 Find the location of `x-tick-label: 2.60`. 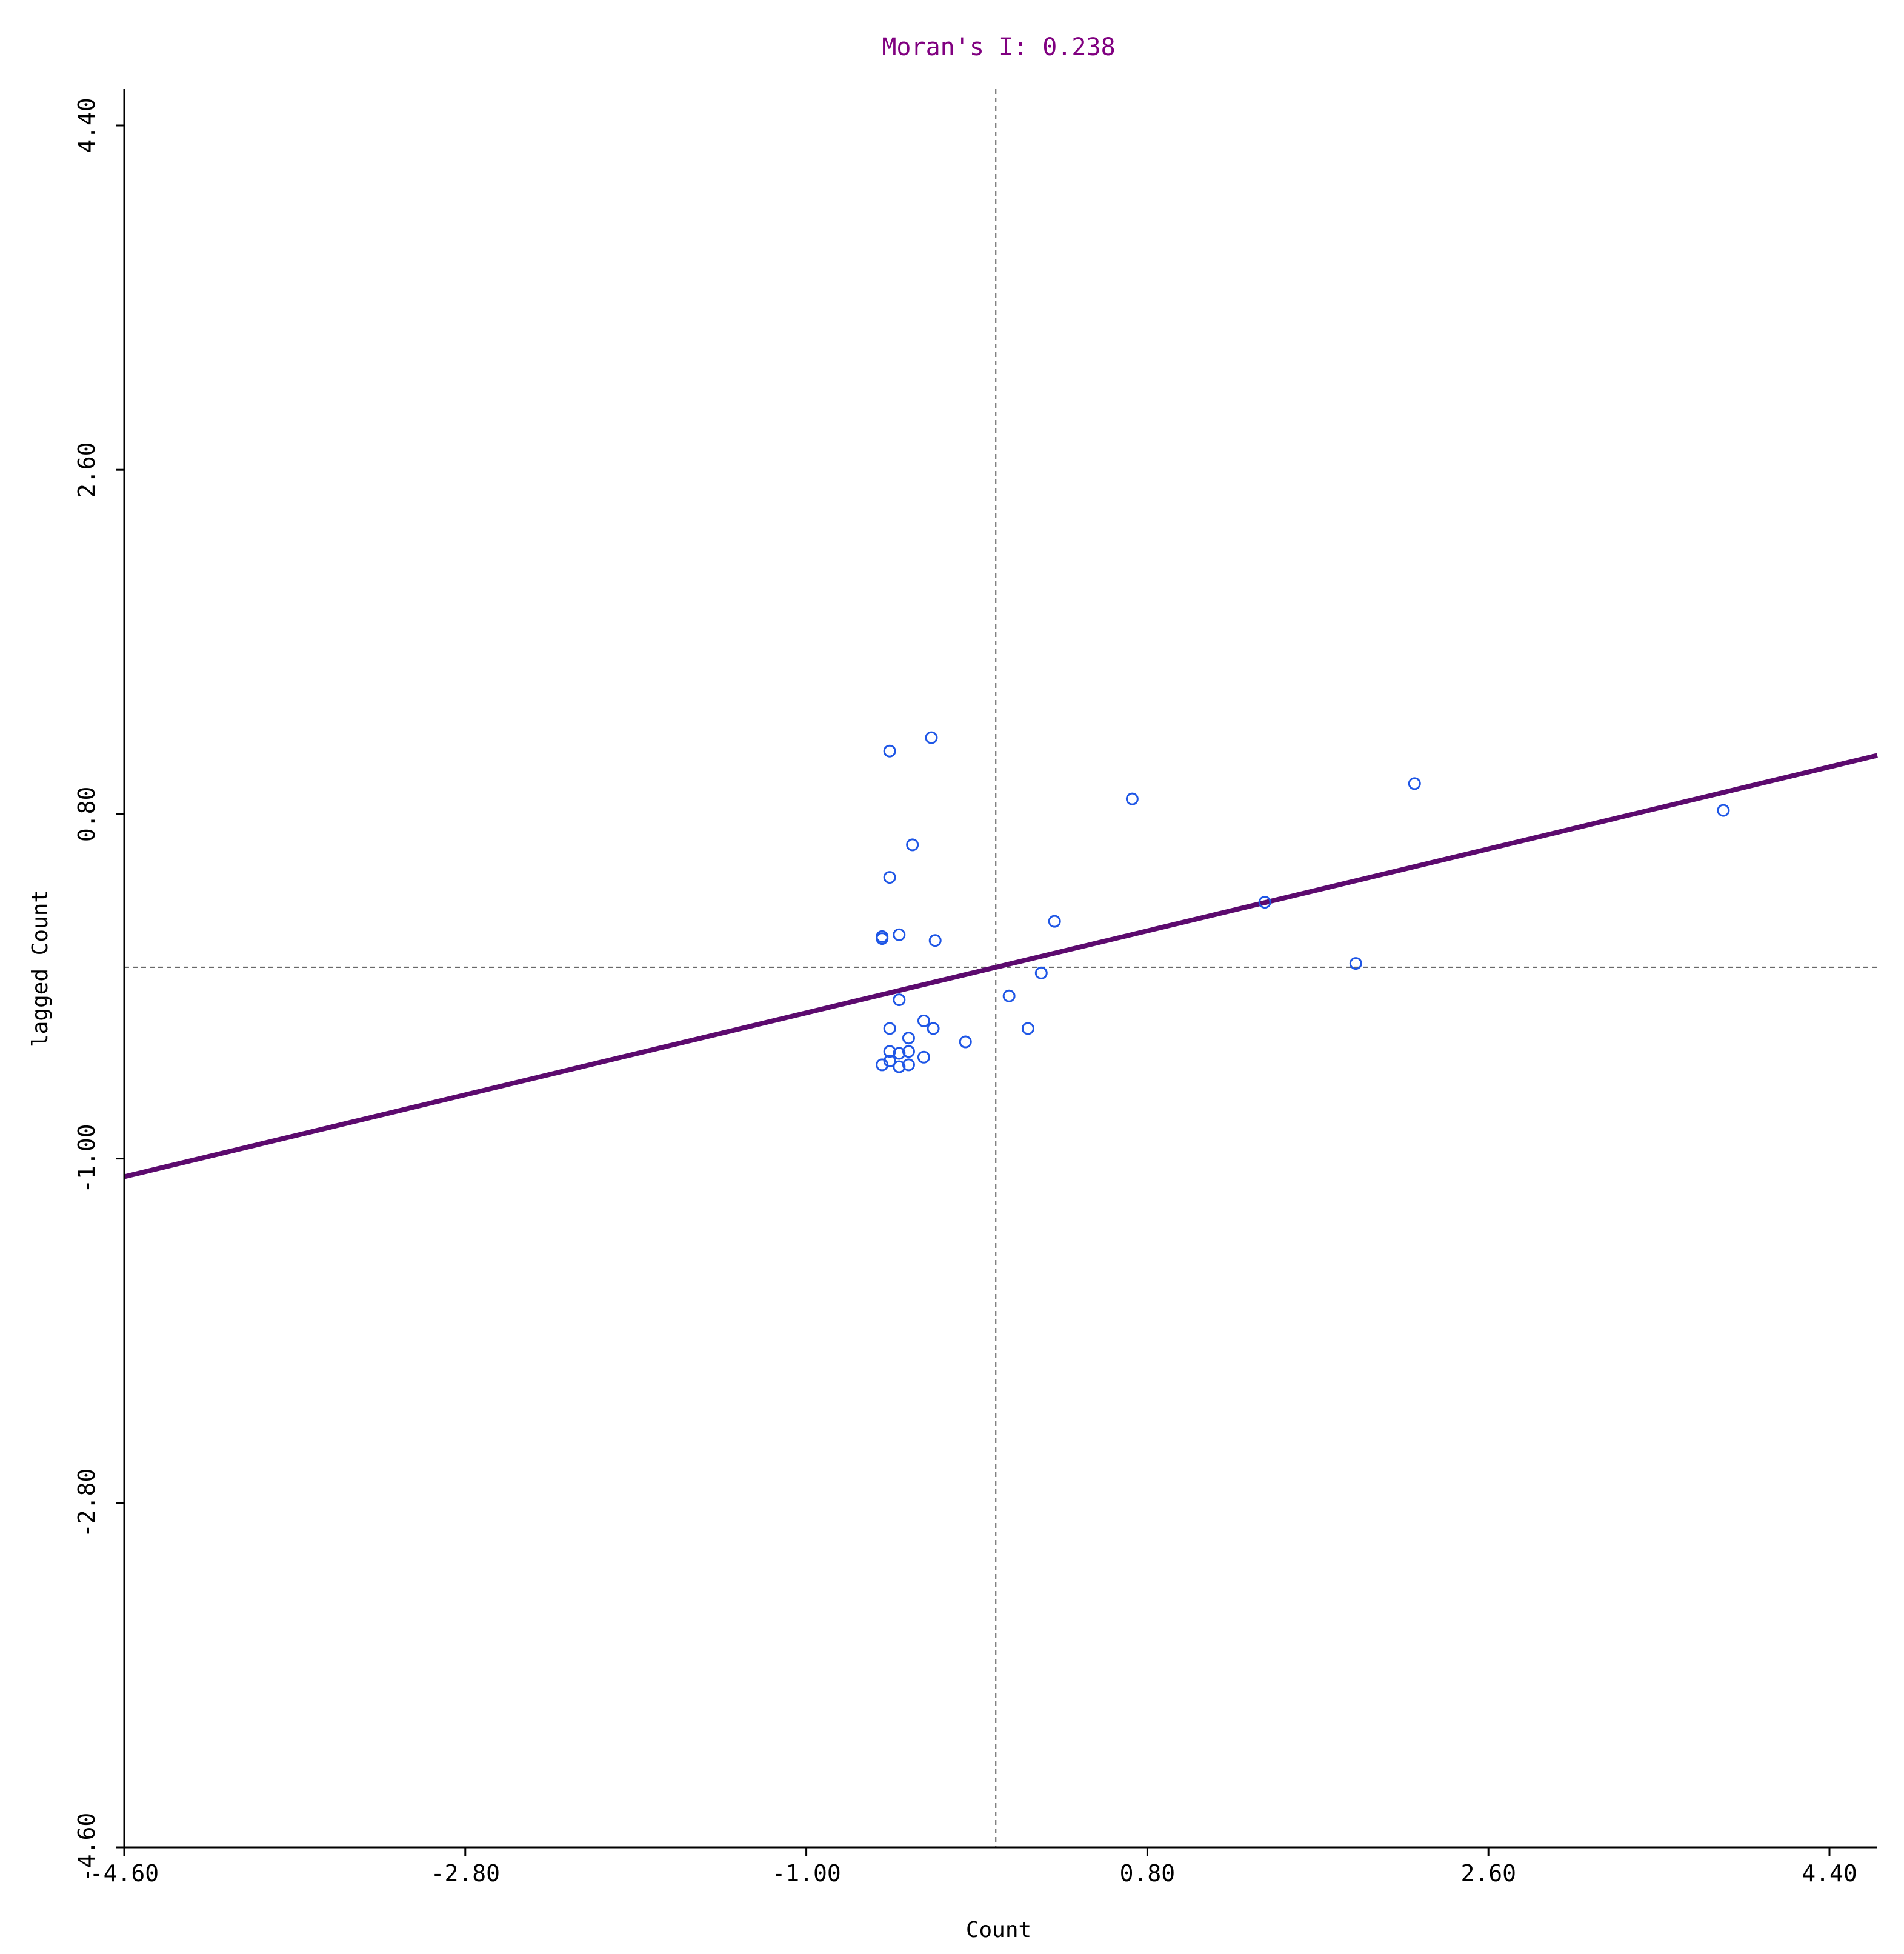

x-tick-label: 2.60 is located at coordinates (1488, 1873).